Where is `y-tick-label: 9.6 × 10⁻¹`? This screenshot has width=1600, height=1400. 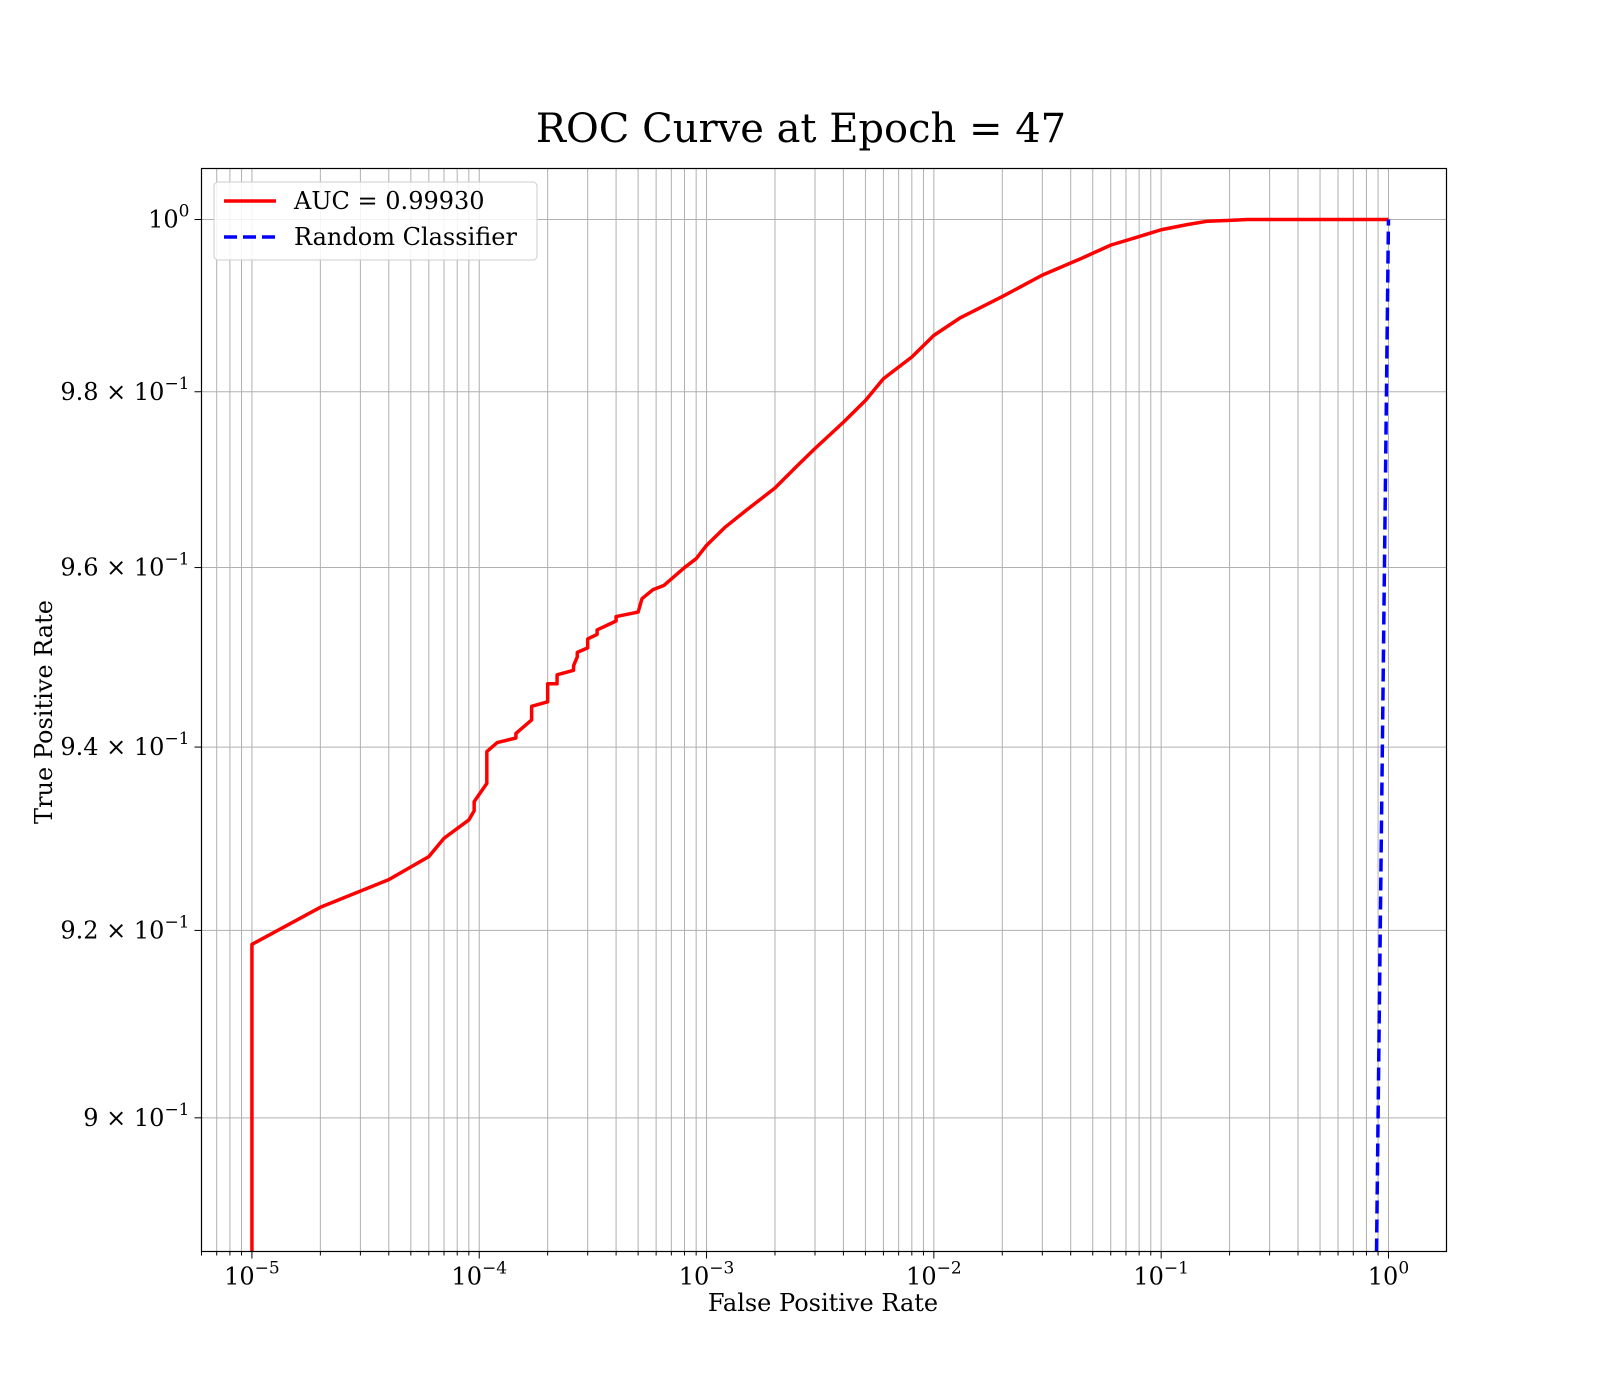
y-tick-label: 9.6 × 10⁻¹ is located at coordinates (124, 566).